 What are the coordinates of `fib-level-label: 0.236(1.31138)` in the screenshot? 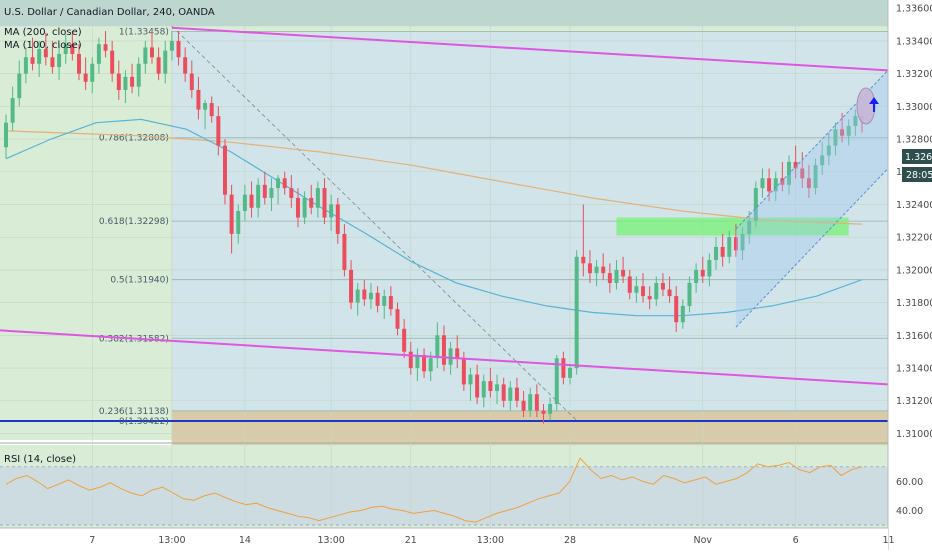 It's located at (134, 412).